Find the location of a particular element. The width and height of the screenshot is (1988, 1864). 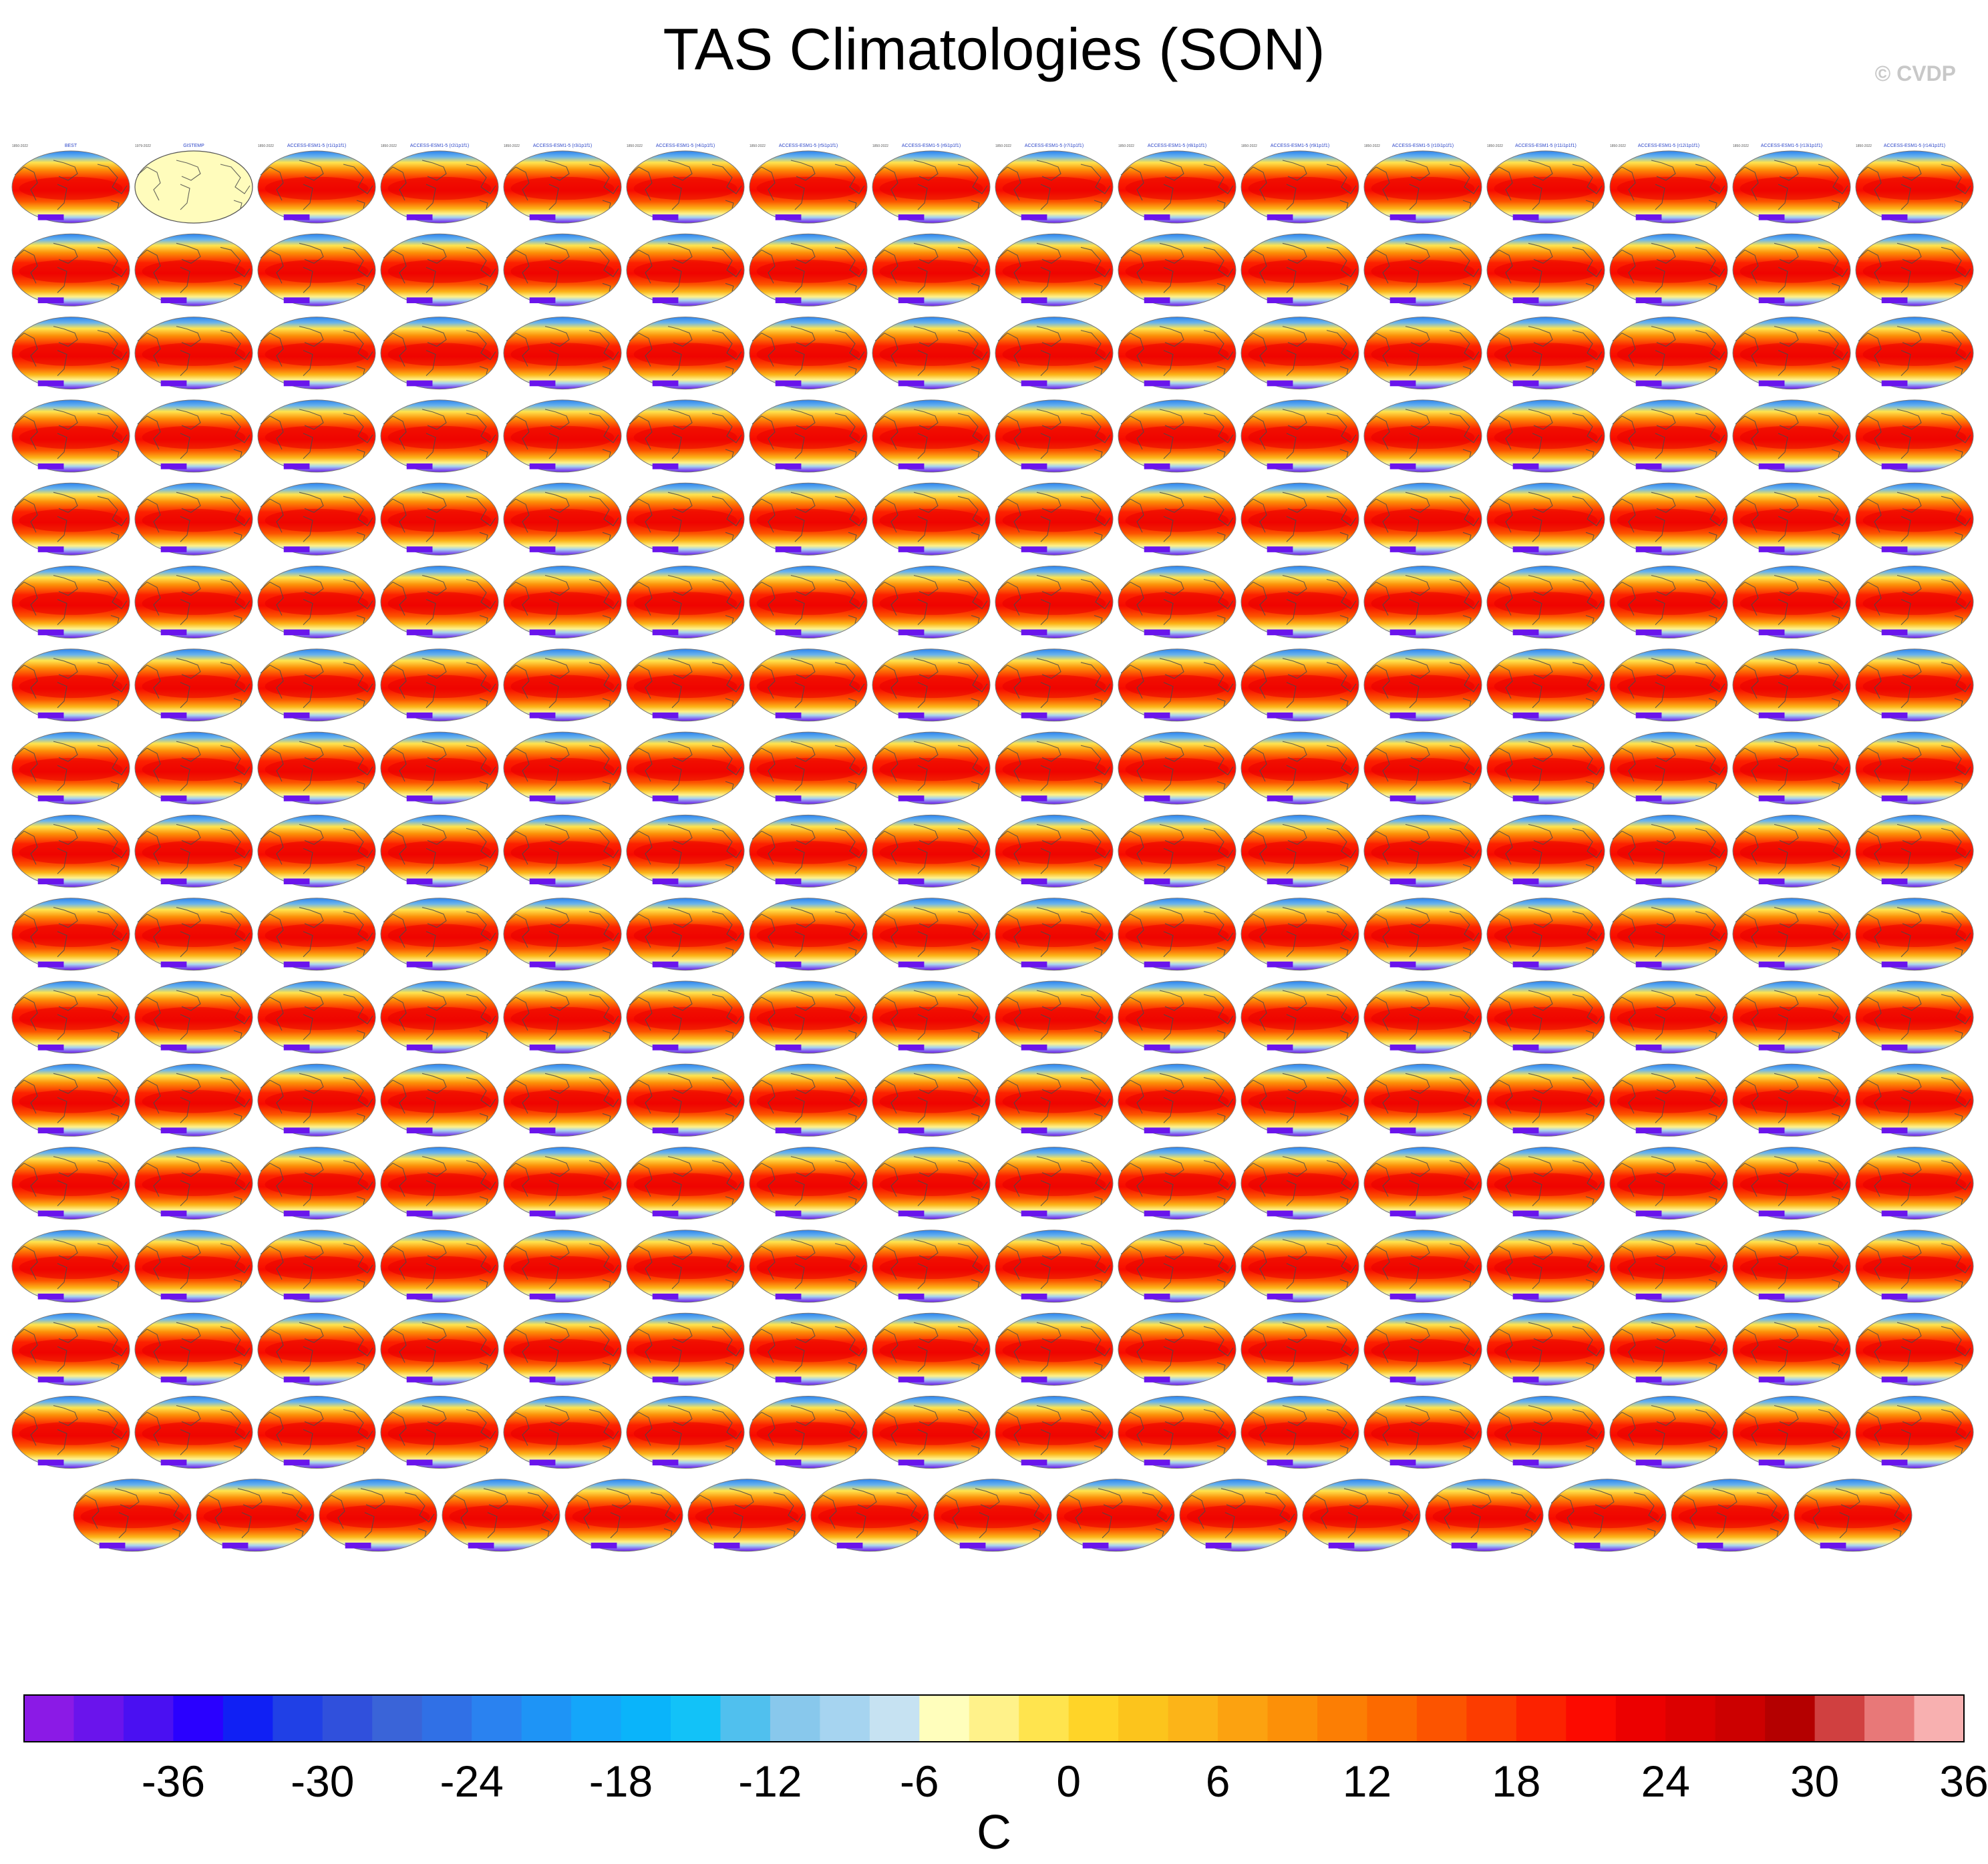

panel-title: ACCESS-ESM1-5 (r10i1p1f1) is located at coordinates (1423, 146).